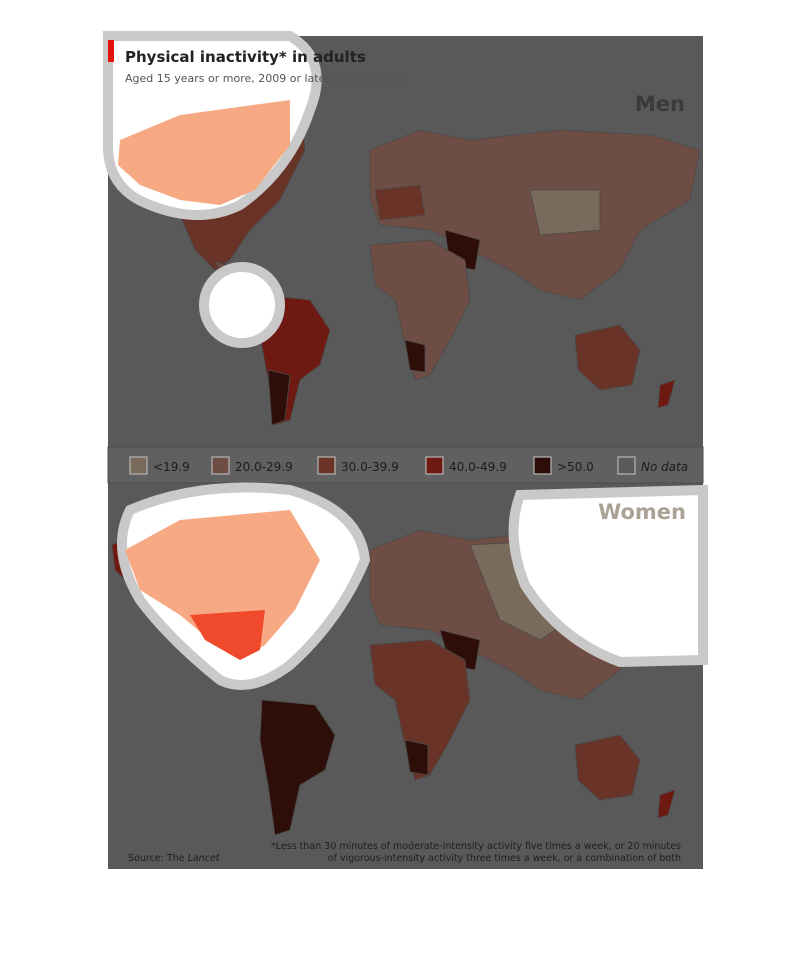  What do you see at coordinates (664, 467) in the screenshot?
I see `legend-label: No data` at bounding box center [664, 467].